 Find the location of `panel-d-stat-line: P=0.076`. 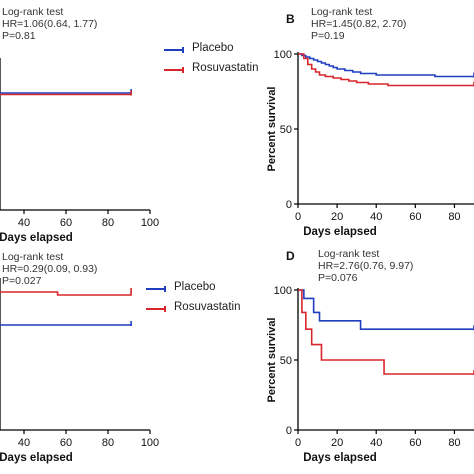

panel-d-stat-line: P=0.076 is located at coordinates (338, 278).